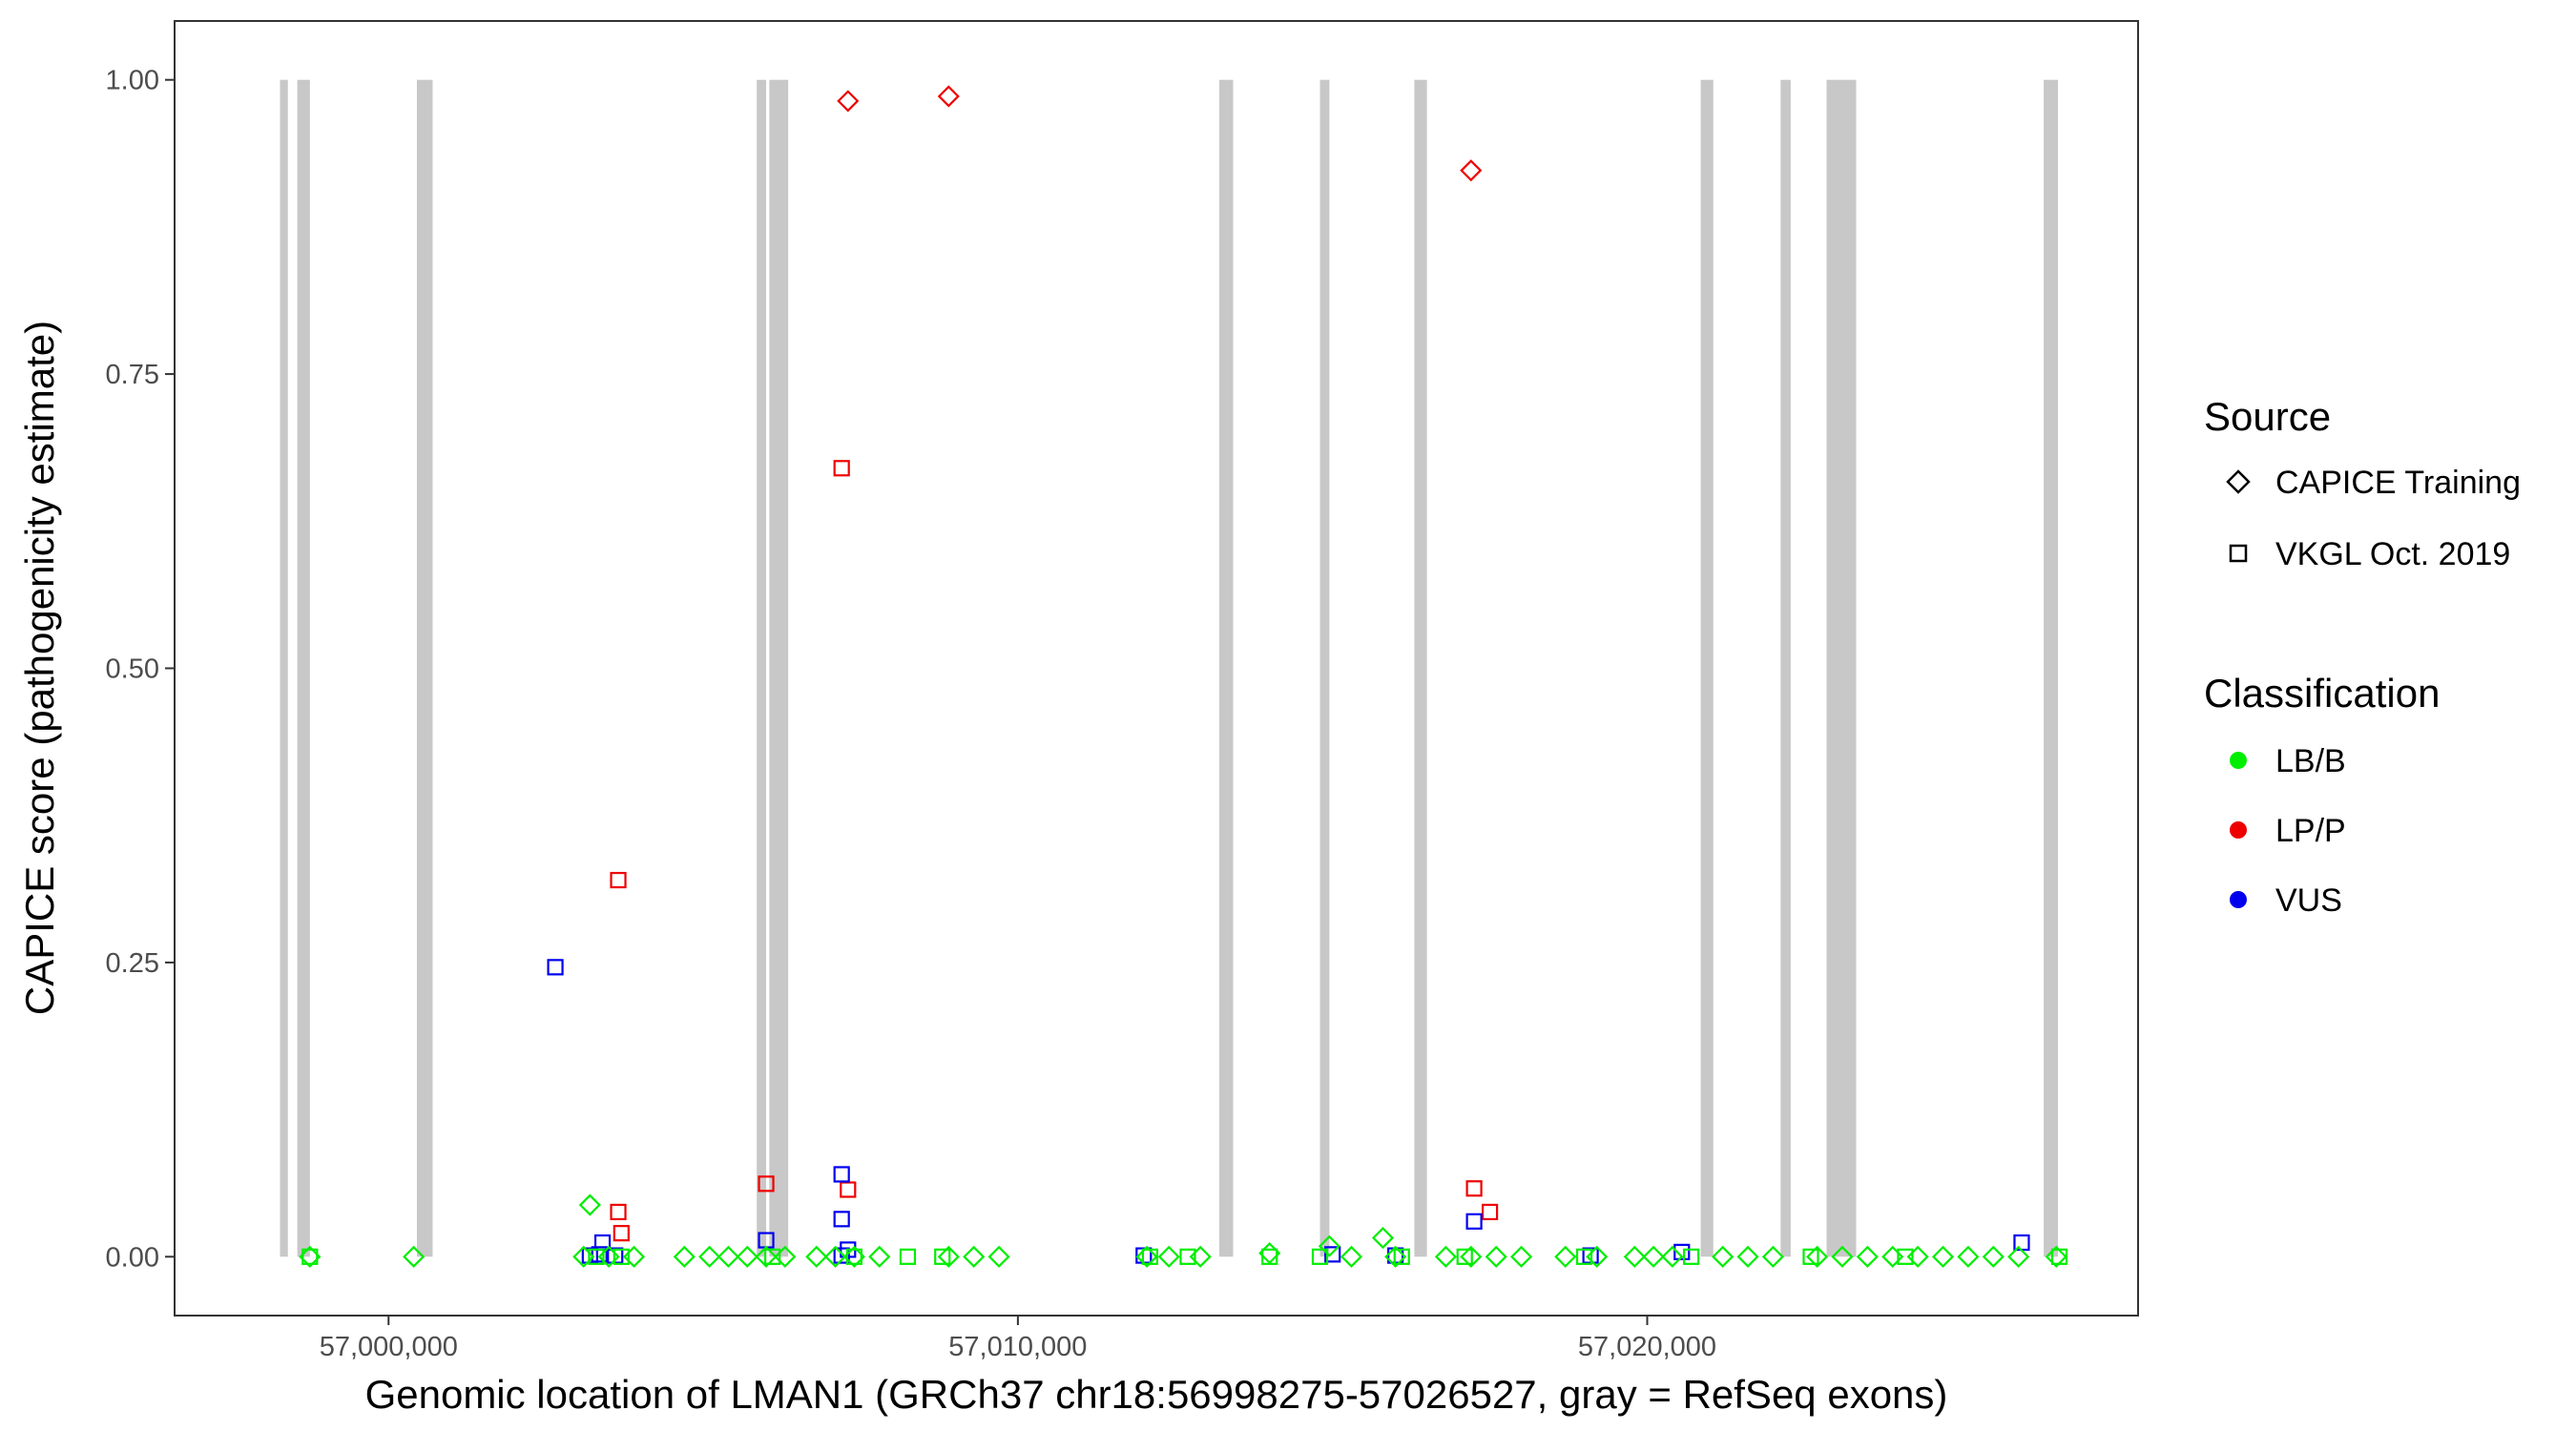  Describe the element at coordinates (2322, 693) in the screenshot. I see `legend-title-classification: Classification` at that location.